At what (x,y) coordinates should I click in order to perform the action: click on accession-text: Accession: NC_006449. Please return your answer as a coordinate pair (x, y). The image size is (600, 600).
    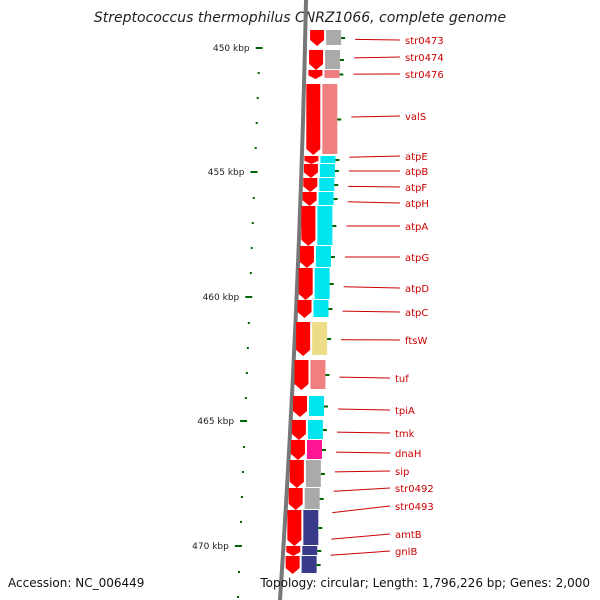
    Looking at the image, I should click on (76, 583).